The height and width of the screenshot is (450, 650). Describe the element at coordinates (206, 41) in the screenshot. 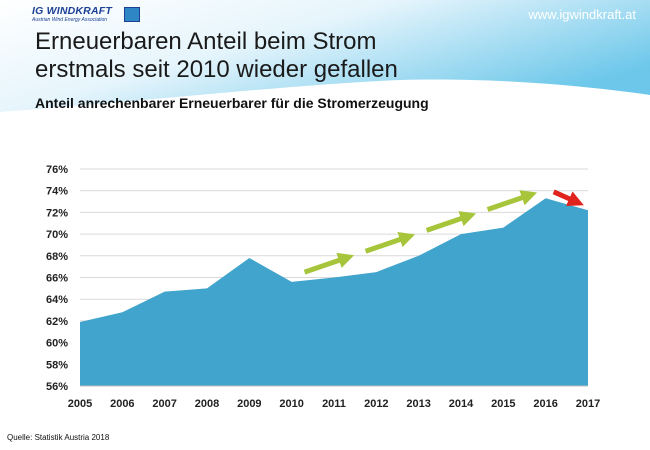

I see `page-title-line1: Erneuerbaren Anteil beim Strom` at that location.